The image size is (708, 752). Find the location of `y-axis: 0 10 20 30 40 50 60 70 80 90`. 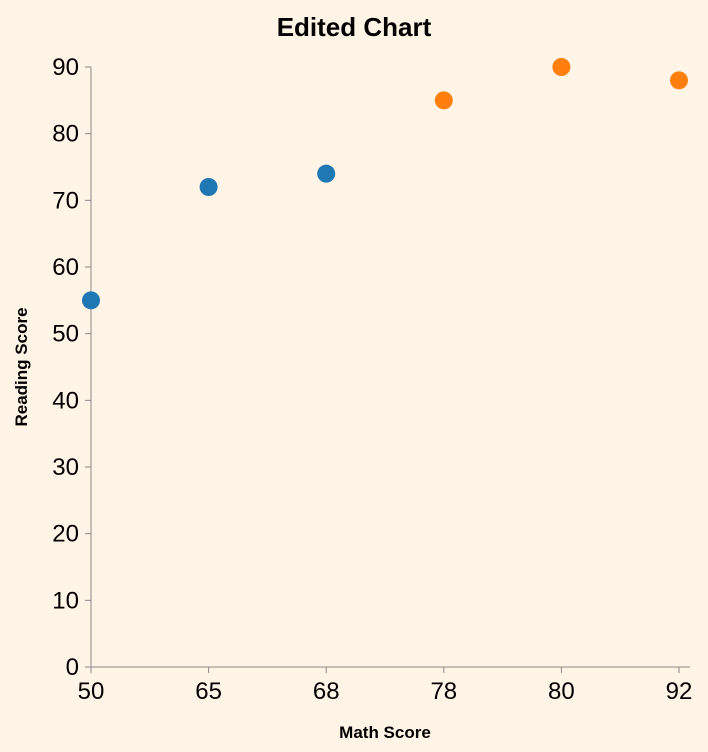

y-axis: 0 10 20 30 40 50 60 70 80 90 is located at coordinates (72, 367).